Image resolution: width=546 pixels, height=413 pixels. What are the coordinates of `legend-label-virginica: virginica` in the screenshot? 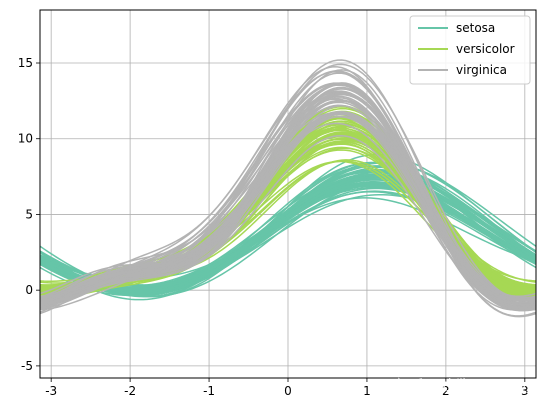 It's located at (481, 70).